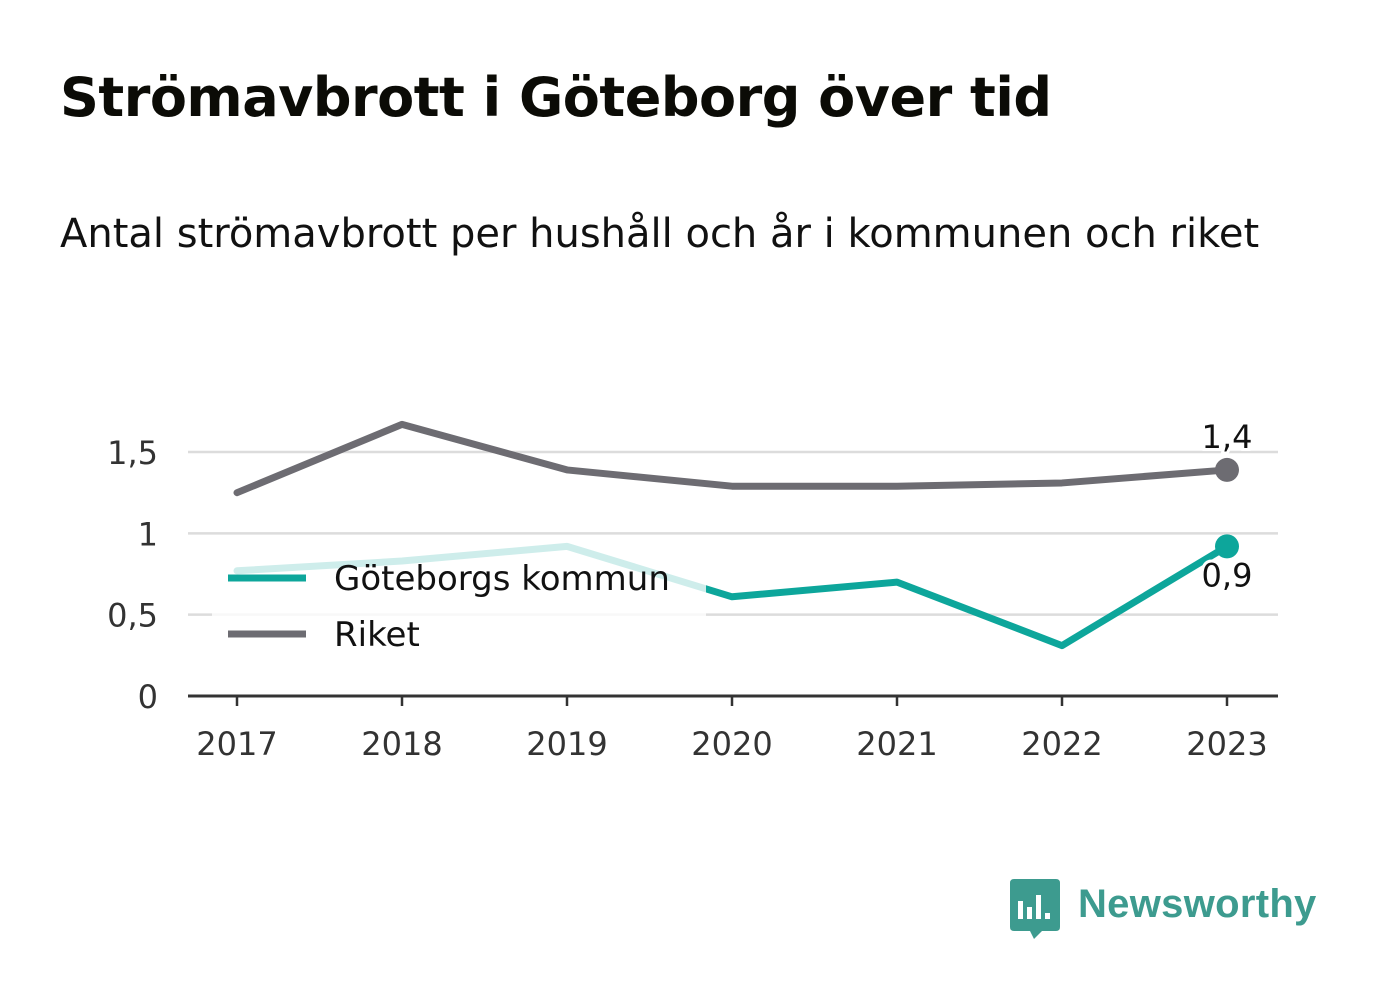 The width and height of the screenshot is (1382, 999). Describe the element at coordinates (1197, 903) in the screenshot. I see `brand-name: Newsworthy` at that location.